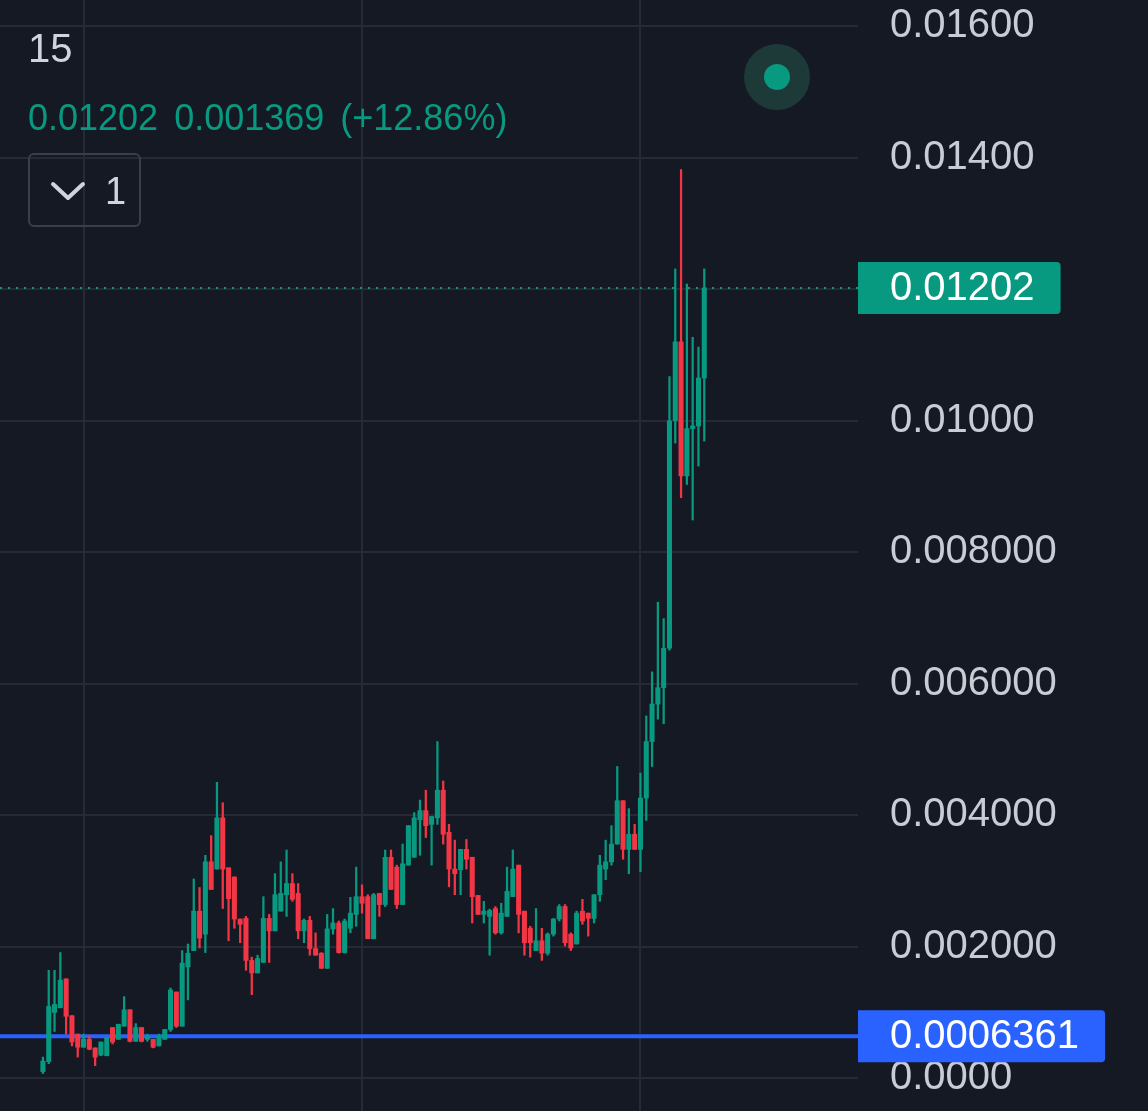 The width and height of the screenshot is (1148, 1111). Describe the element at coordinates (973, 549) in the screenshot. I see `y-tick-label: 0.008000` at that location.